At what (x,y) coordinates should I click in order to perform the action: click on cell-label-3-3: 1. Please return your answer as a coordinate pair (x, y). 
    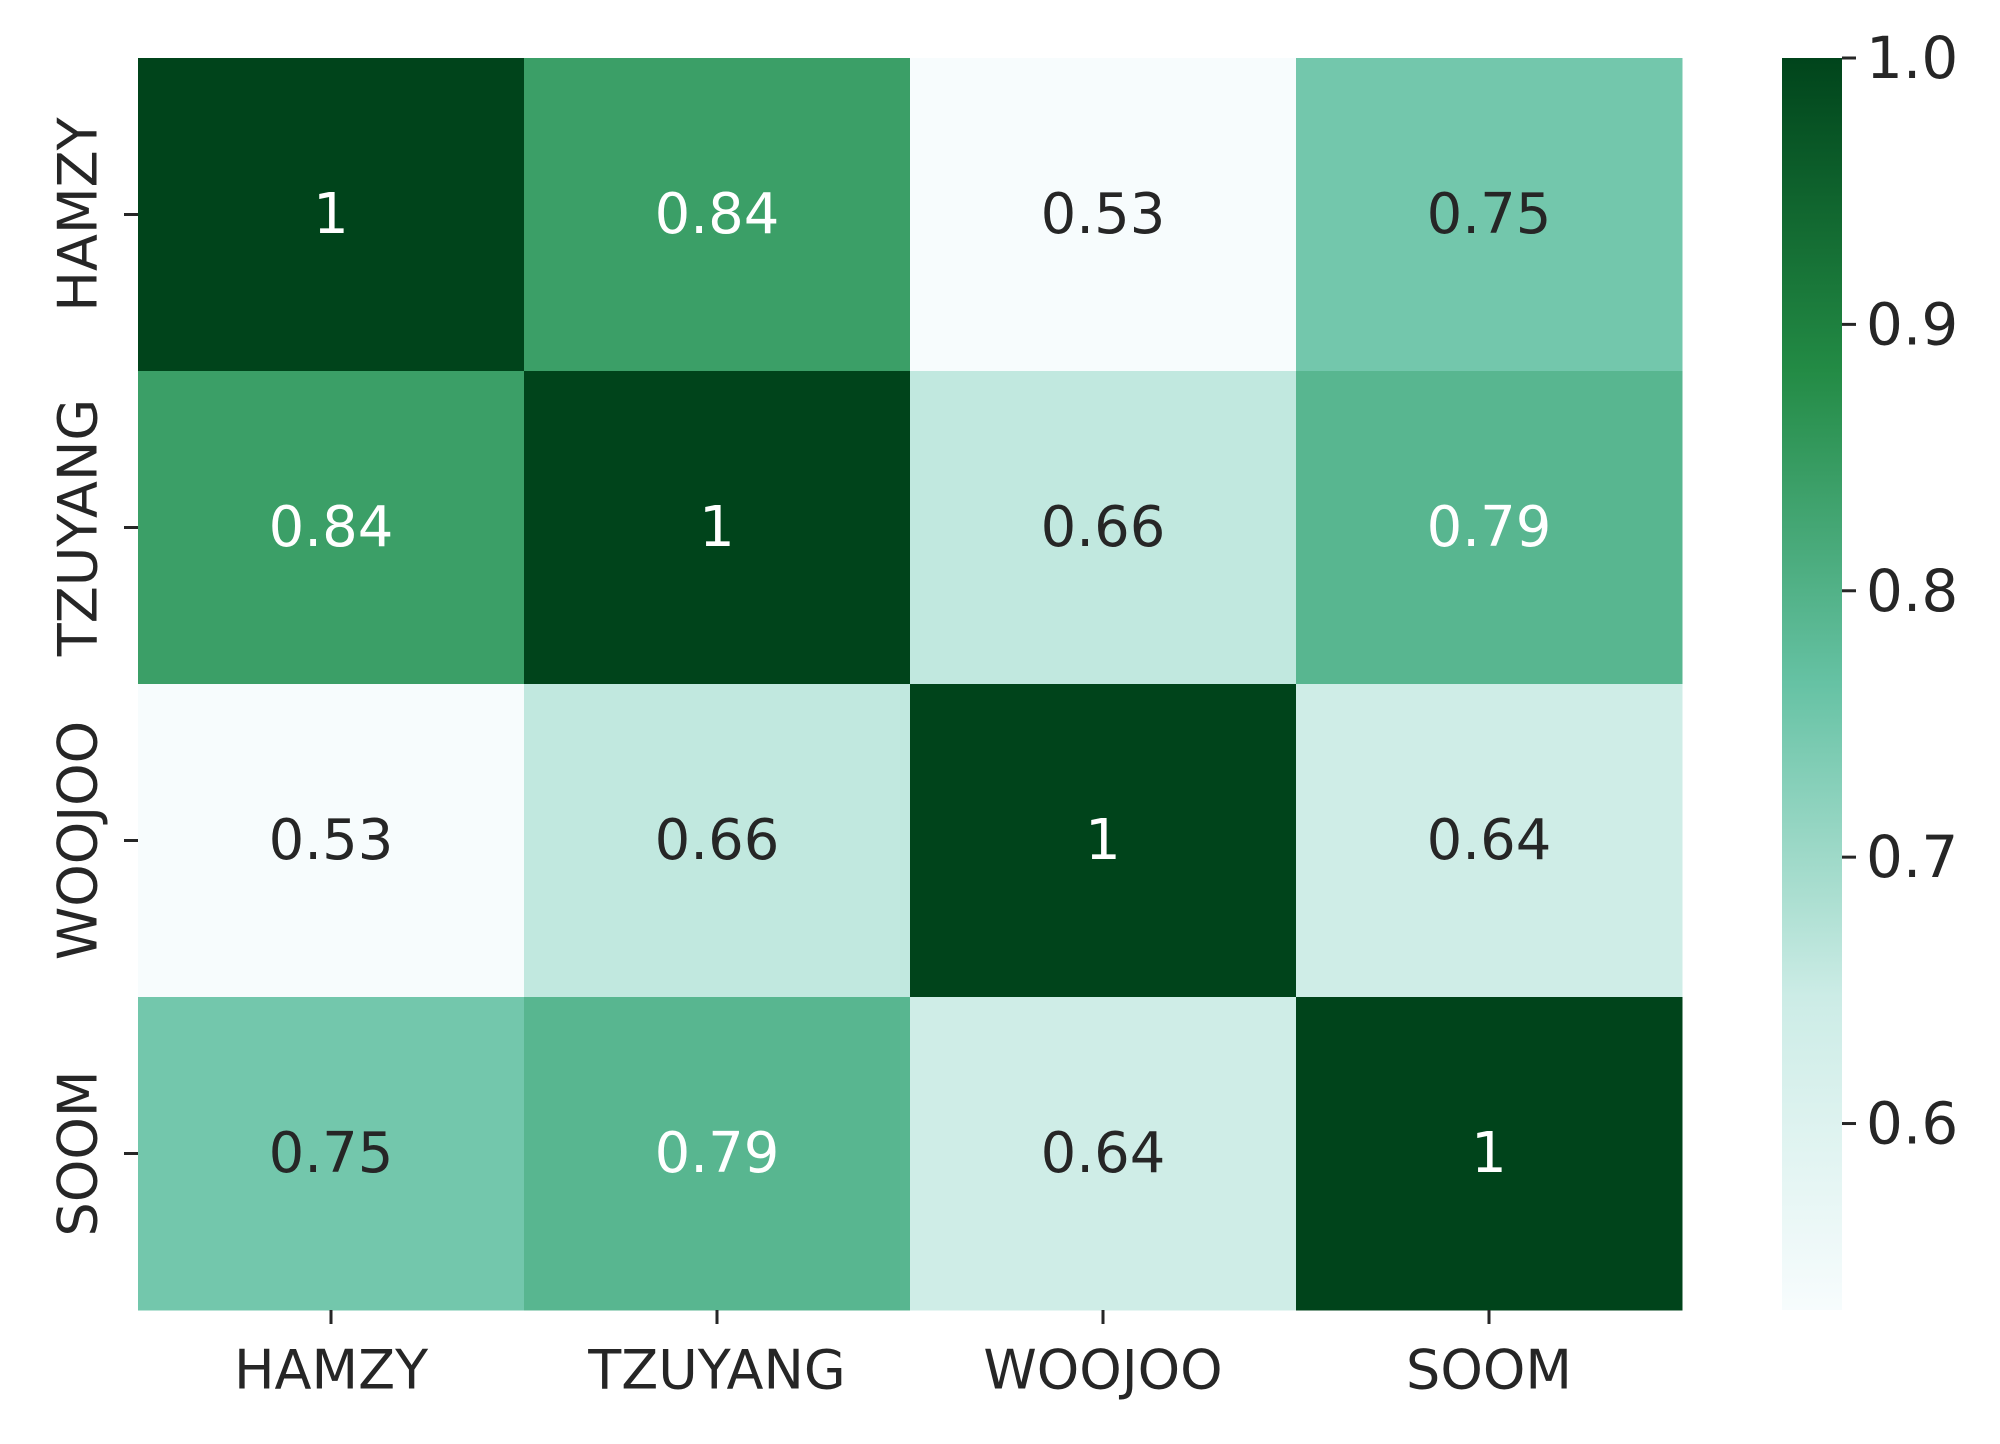
    Looking at the image, I should click on (1489, 1153).